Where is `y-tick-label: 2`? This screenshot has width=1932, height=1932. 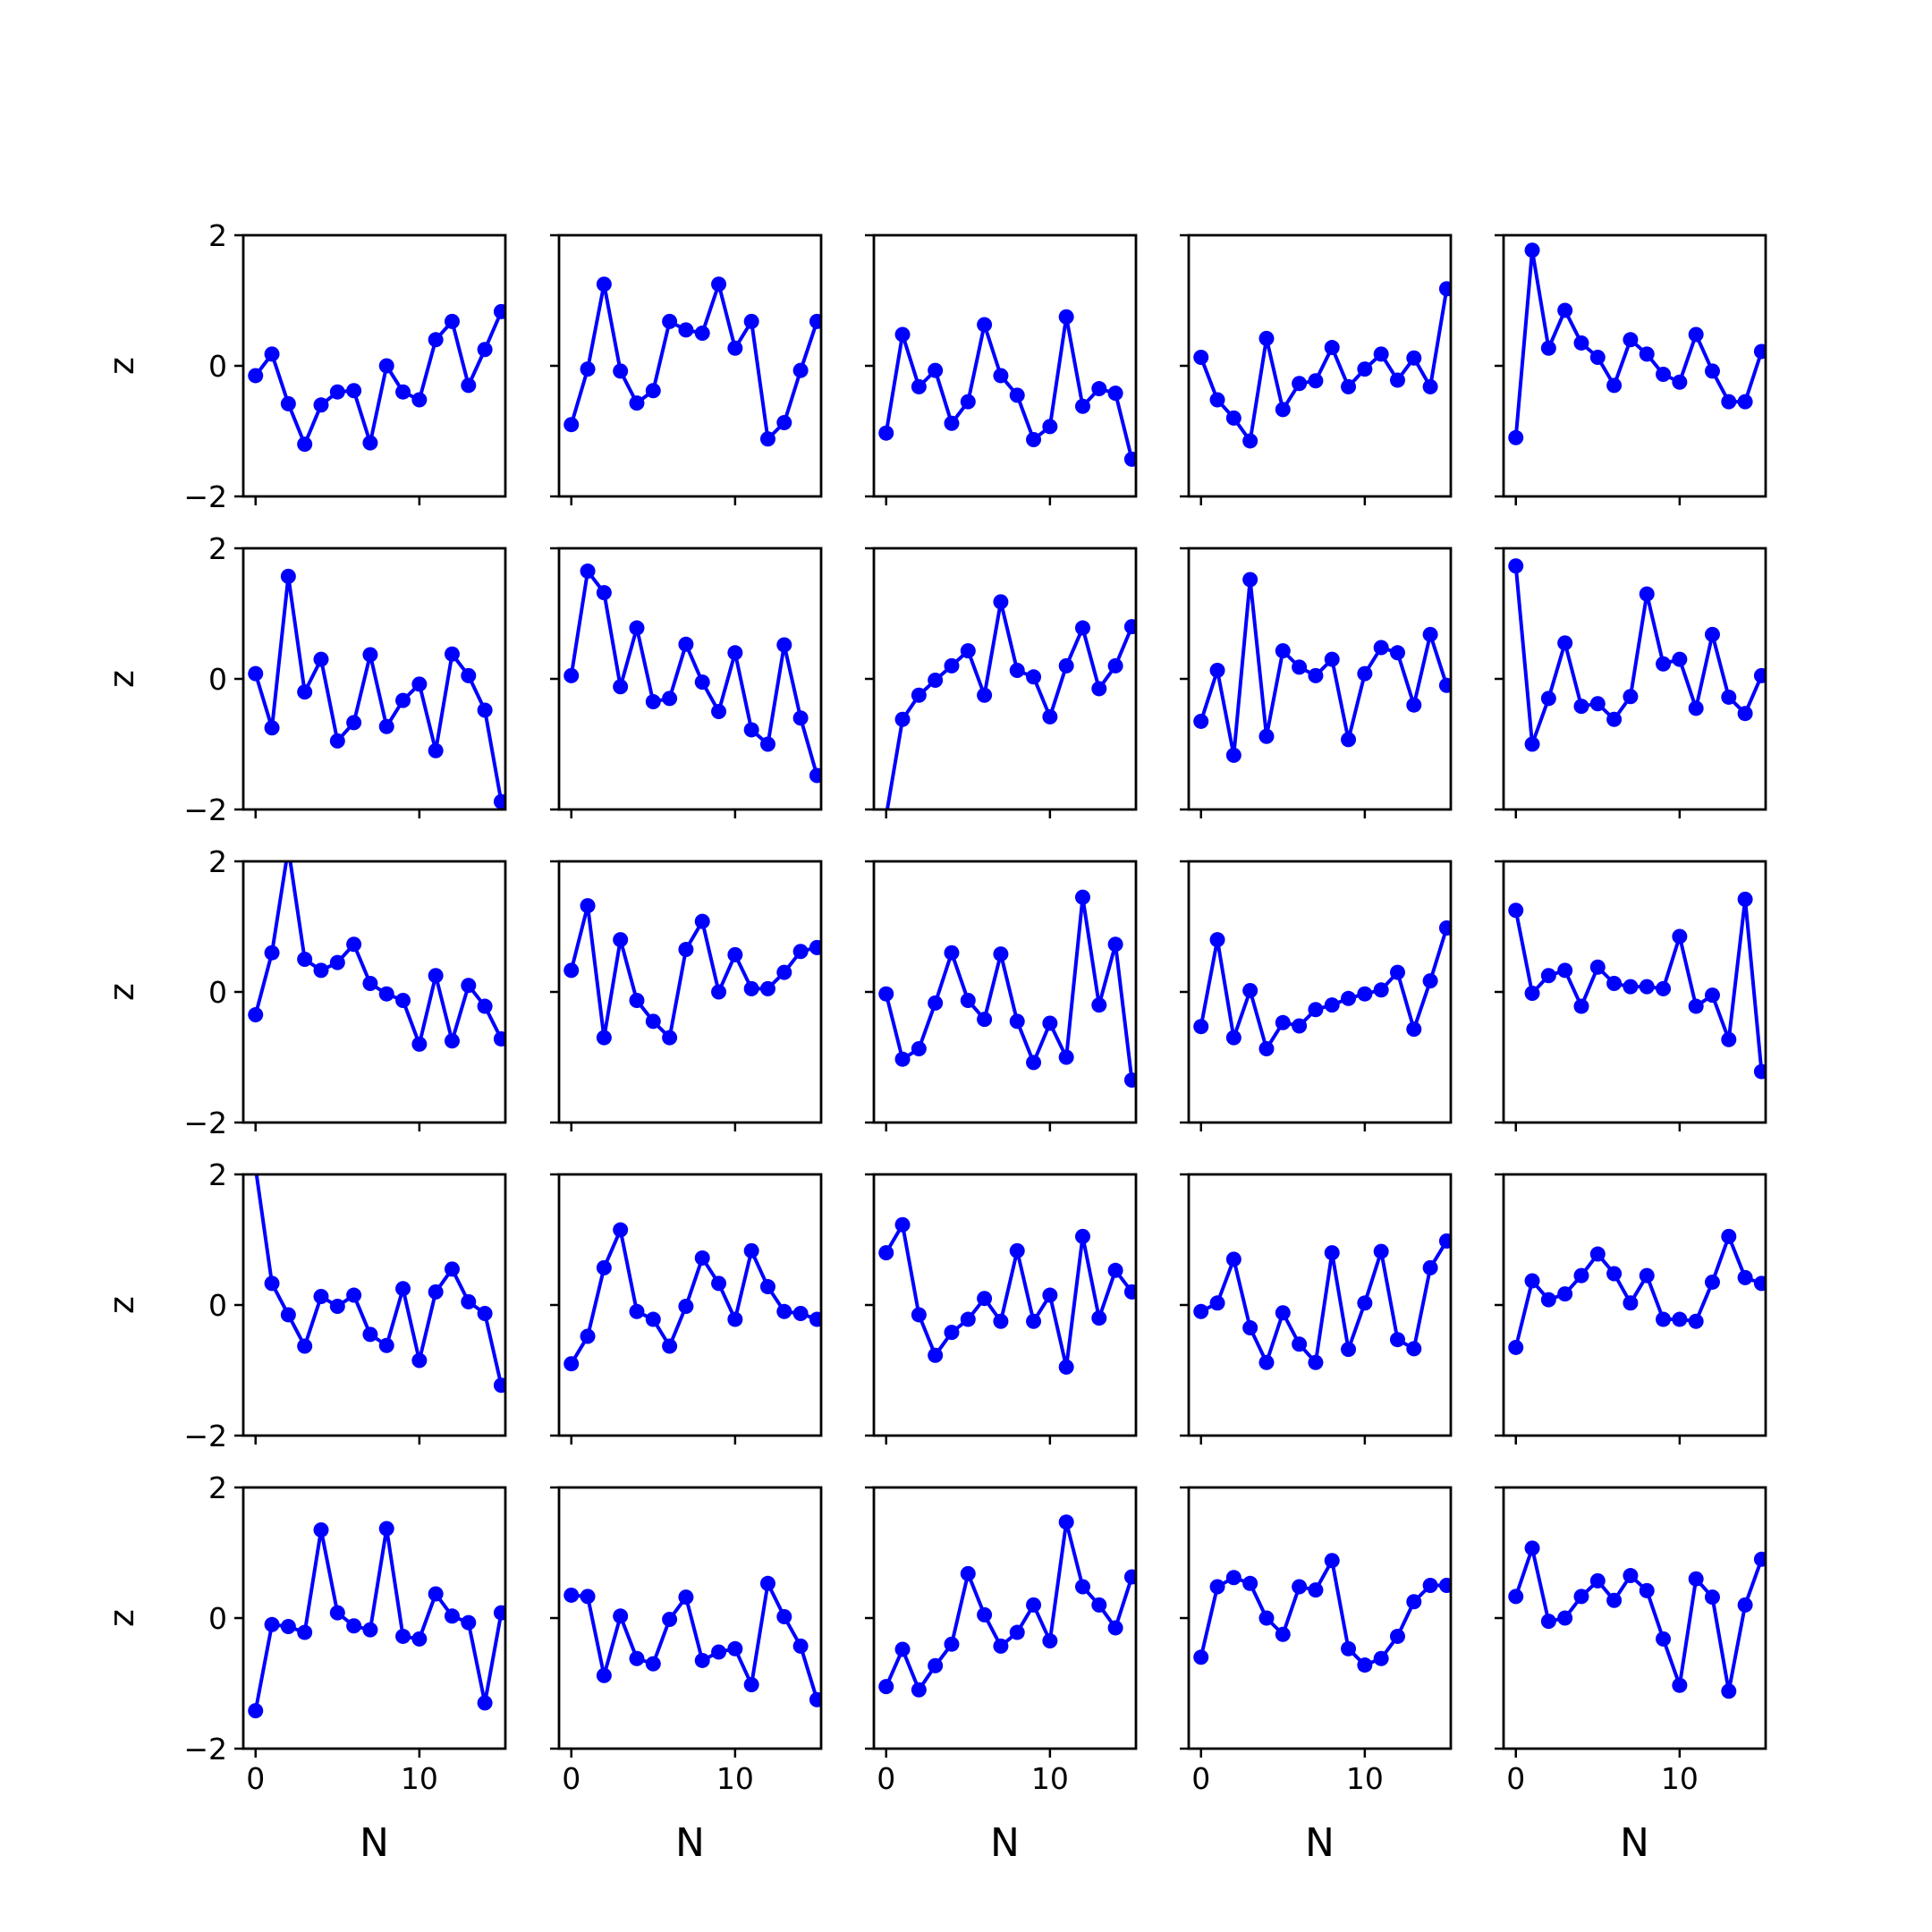
y-tick-label: 2 is located at coordinates (217, 235).